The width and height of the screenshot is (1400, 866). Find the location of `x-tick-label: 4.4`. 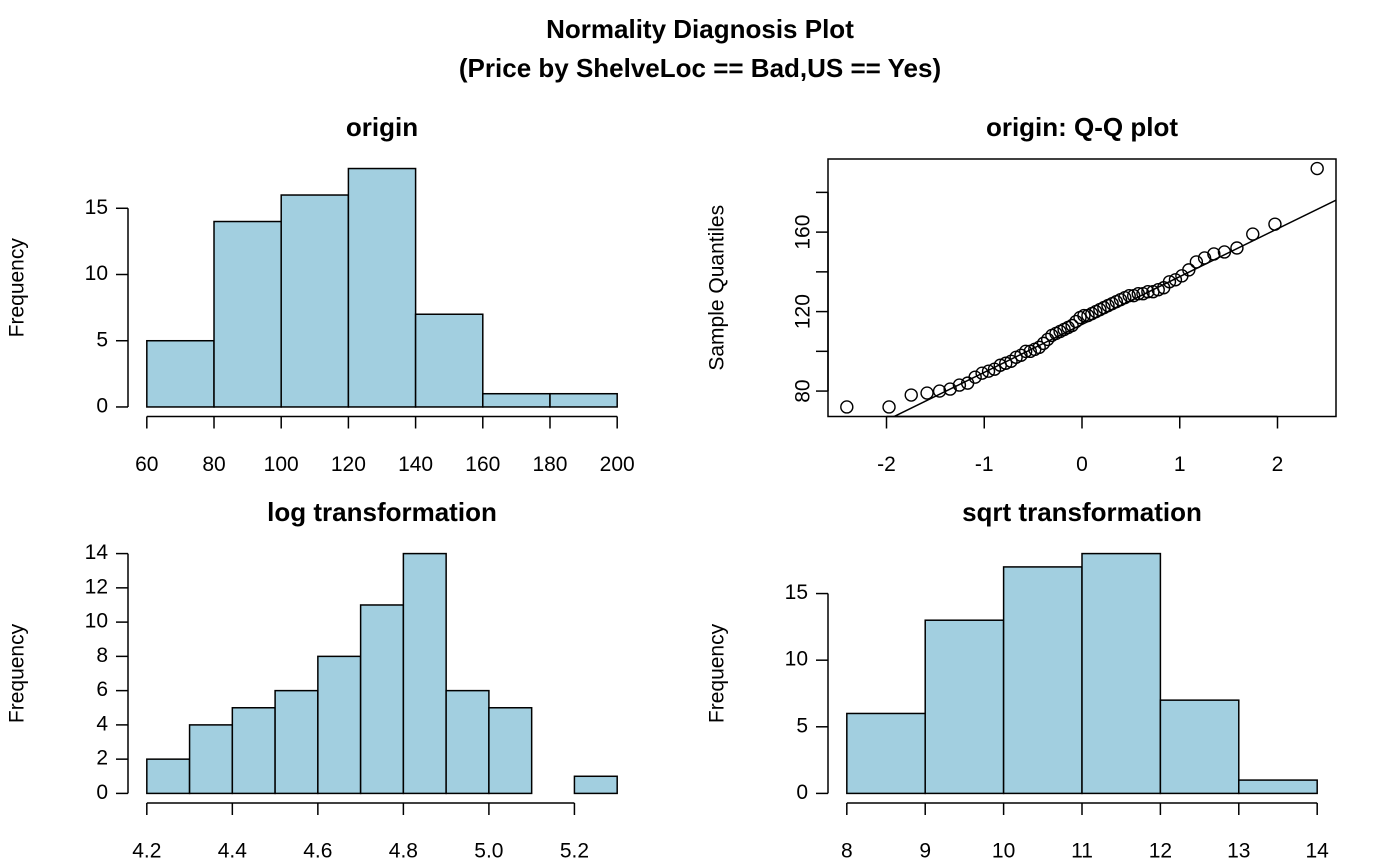

x-tick-label: 4.4 is located at coordinates (233, 851).